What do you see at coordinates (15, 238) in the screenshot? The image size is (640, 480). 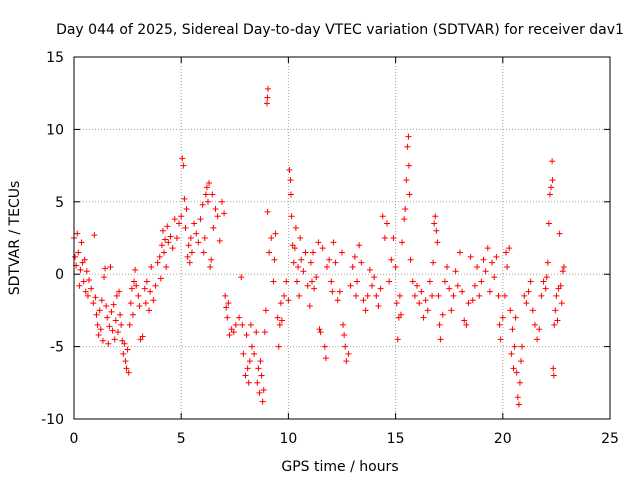 I see `y-axis-label: SDTVAR / TECUs` at bounding box center [15, 238].